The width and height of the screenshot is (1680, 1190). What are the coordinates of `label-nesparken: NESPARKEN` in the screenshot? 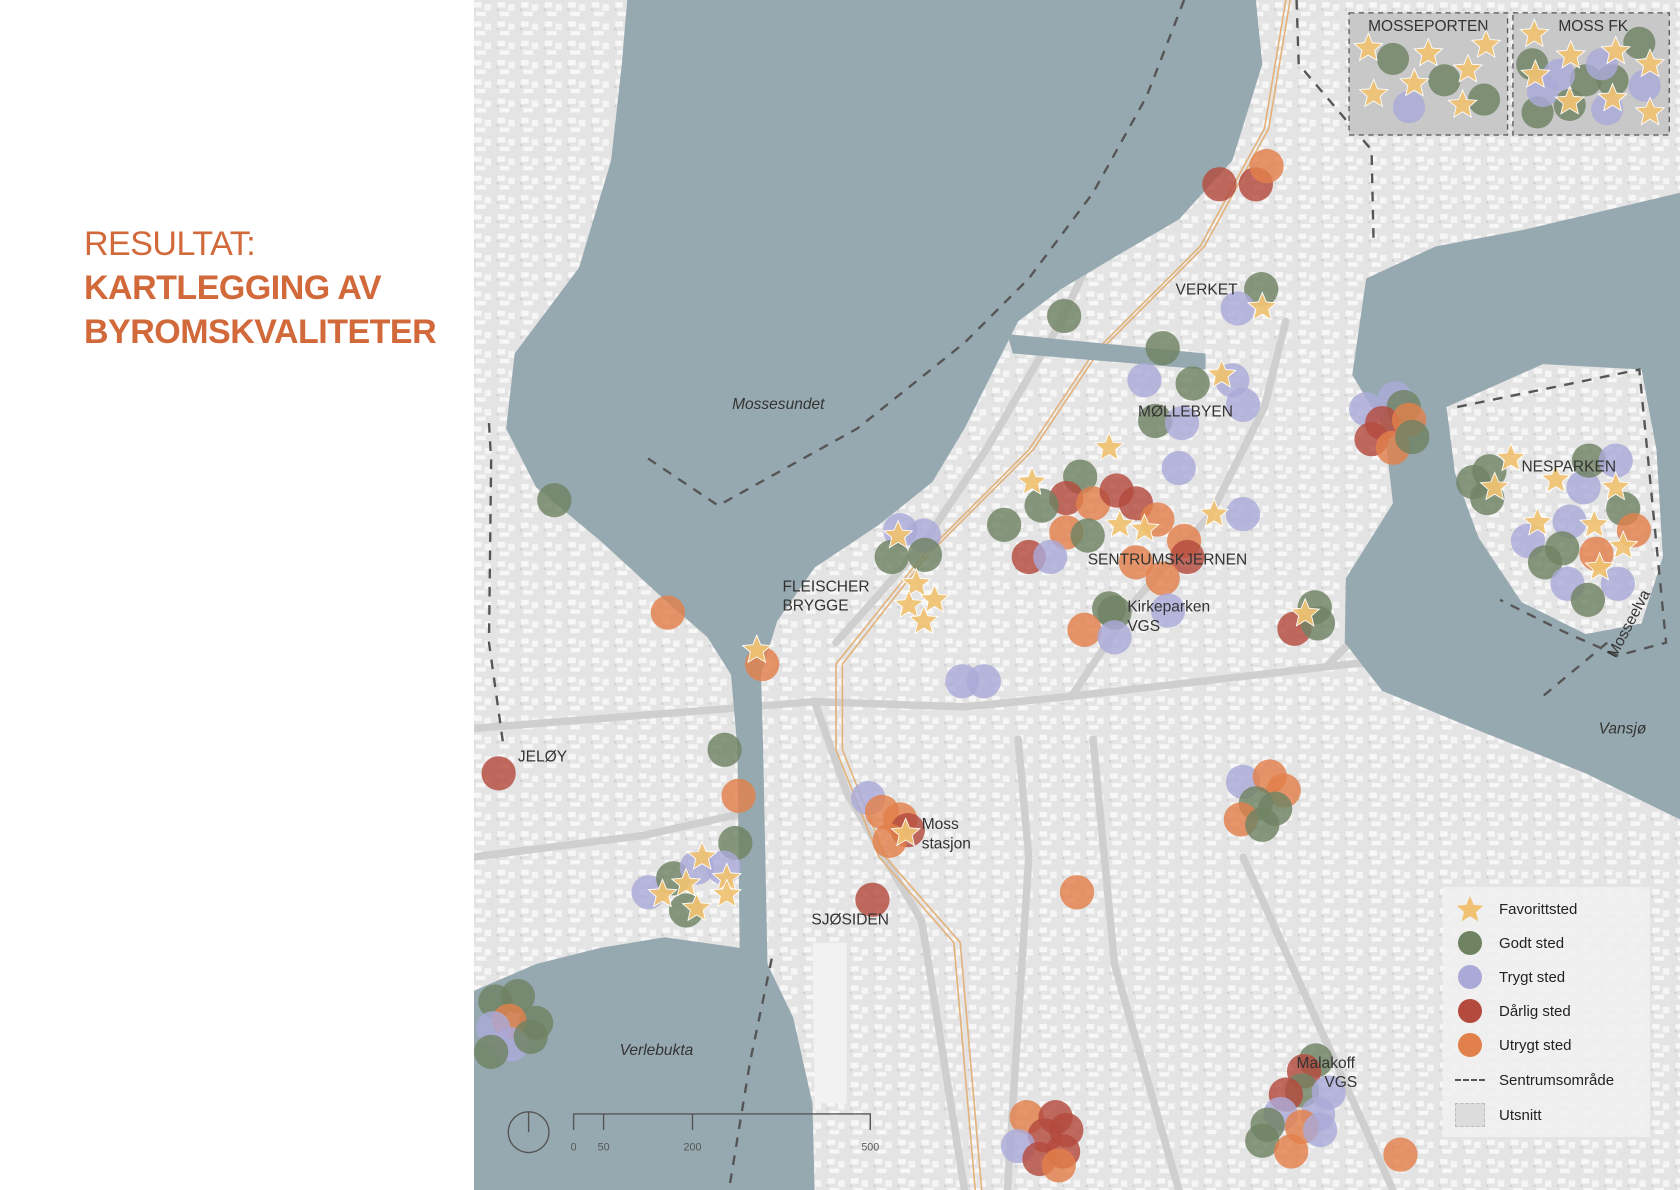 It's located at (1568, 466).